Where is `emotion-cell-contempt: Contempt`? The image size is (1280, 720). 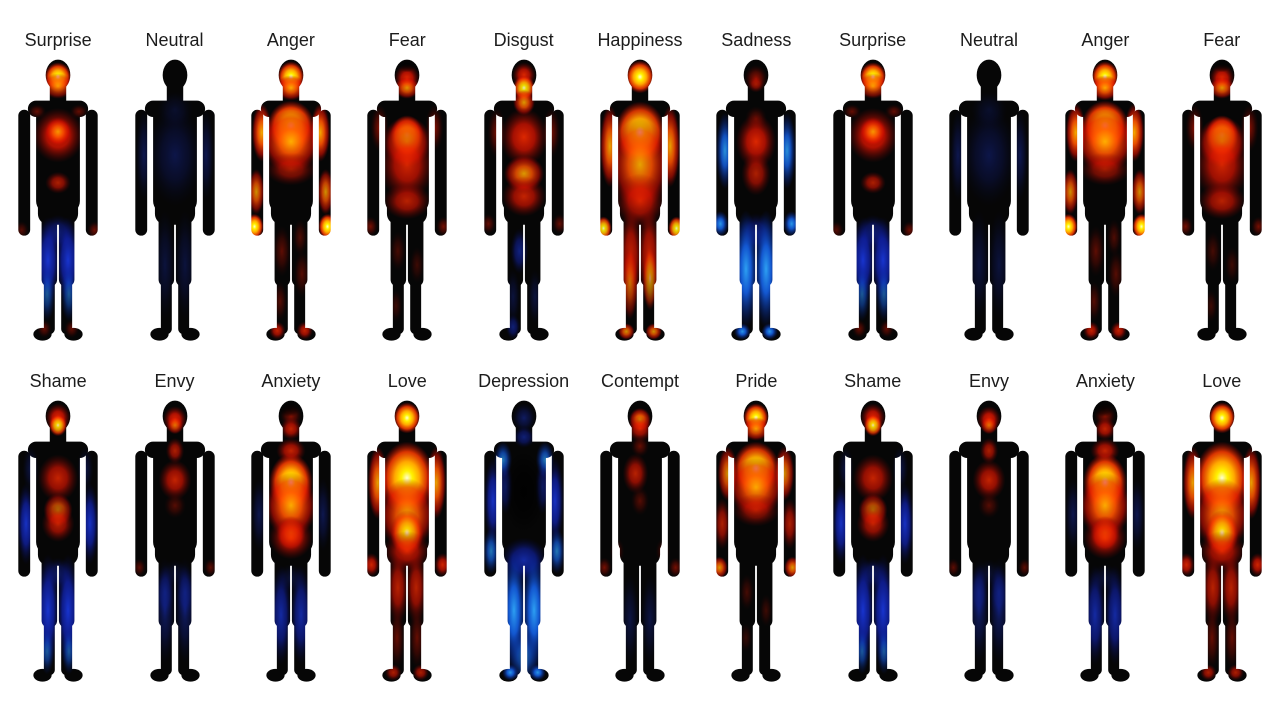 emotion-cell-contempt: Contempt is located at coordinates (640, 529).